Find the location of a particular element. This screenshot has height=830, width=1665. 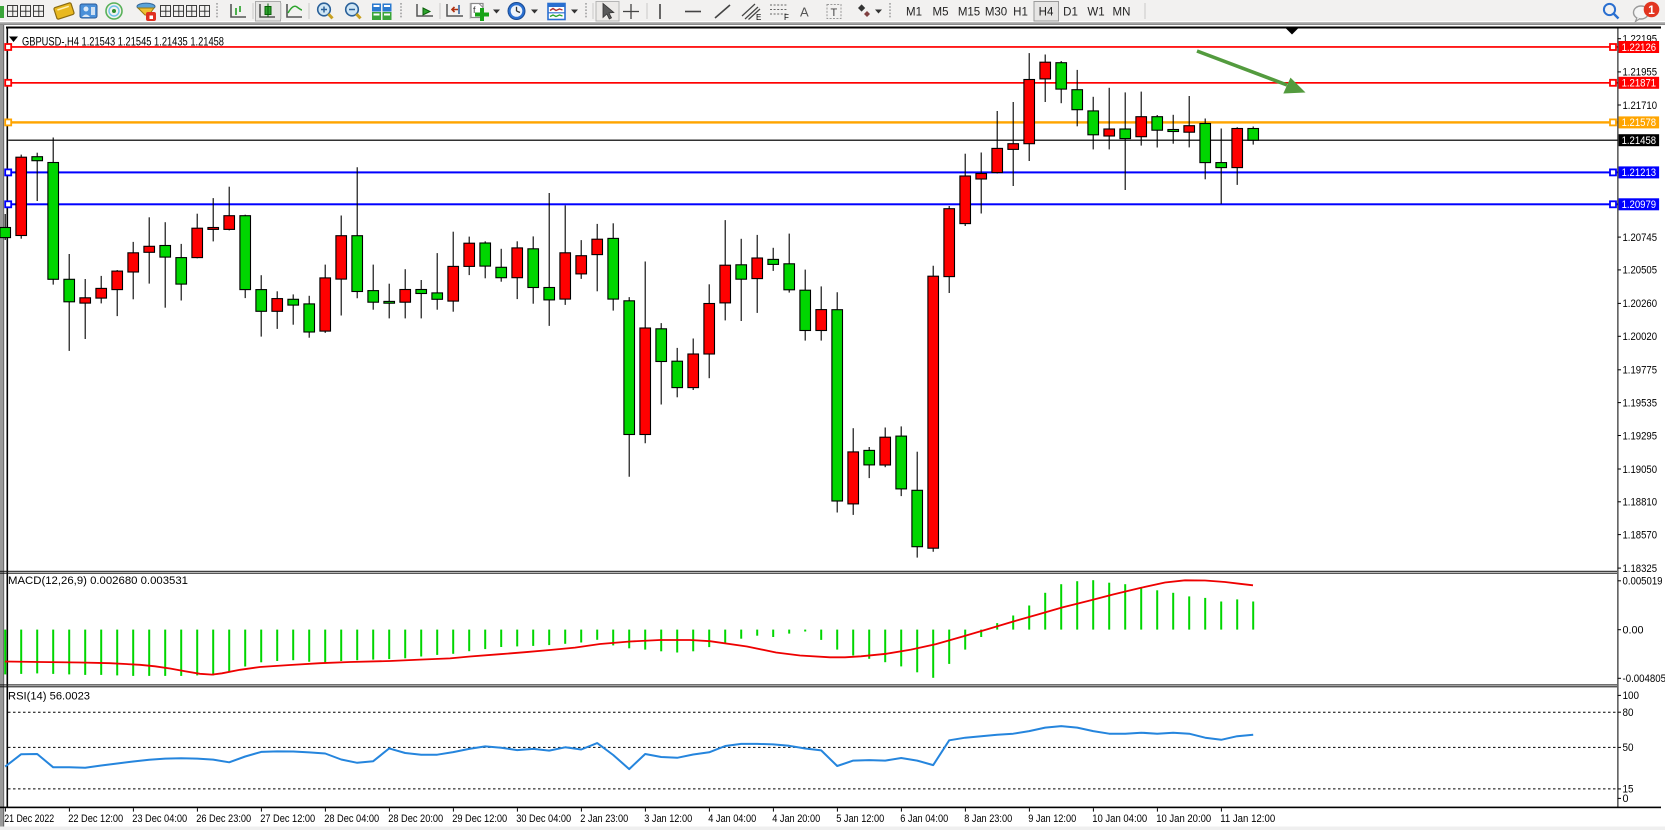

svg-text: 27 Dec 12:00 is located at coordinates (287, 819).